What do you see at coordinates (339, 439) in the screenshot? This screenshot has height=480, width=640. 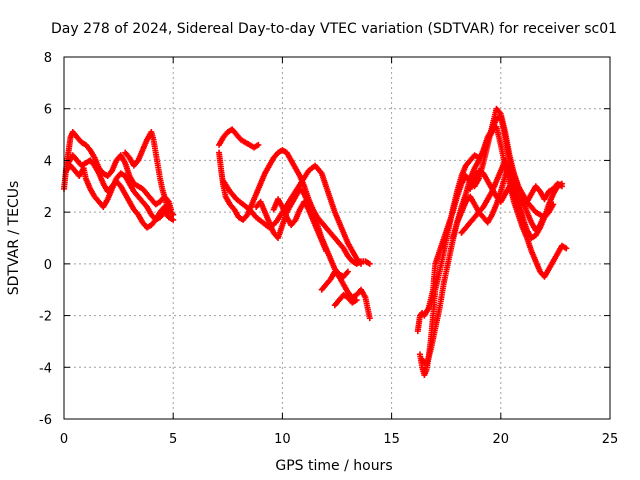 I see `x-tick-labels: 0 5 10 15 20 25` at bounding box center [339, 439].